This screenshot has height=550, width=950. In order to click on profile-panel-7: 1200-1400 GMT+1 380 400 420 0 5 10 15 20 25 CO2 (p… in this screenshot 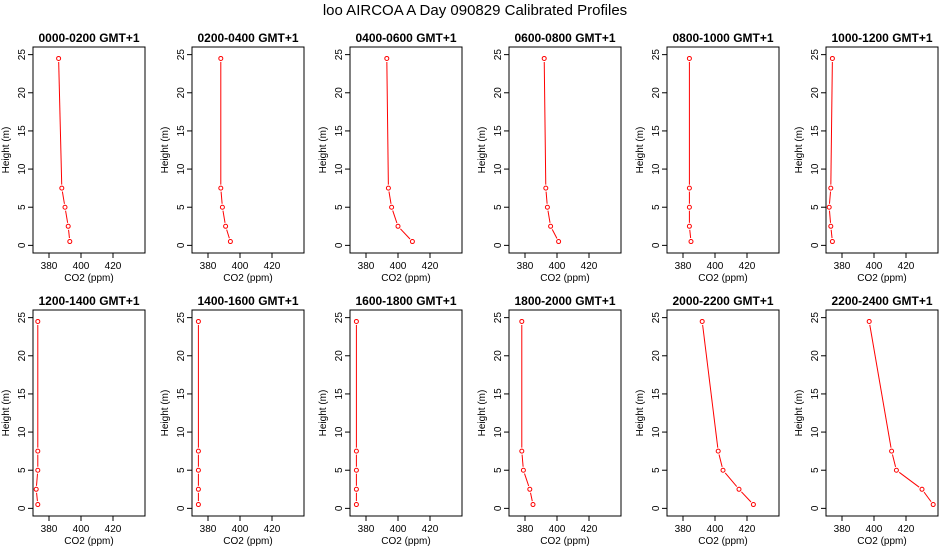, I will do `click(73, 420)`.